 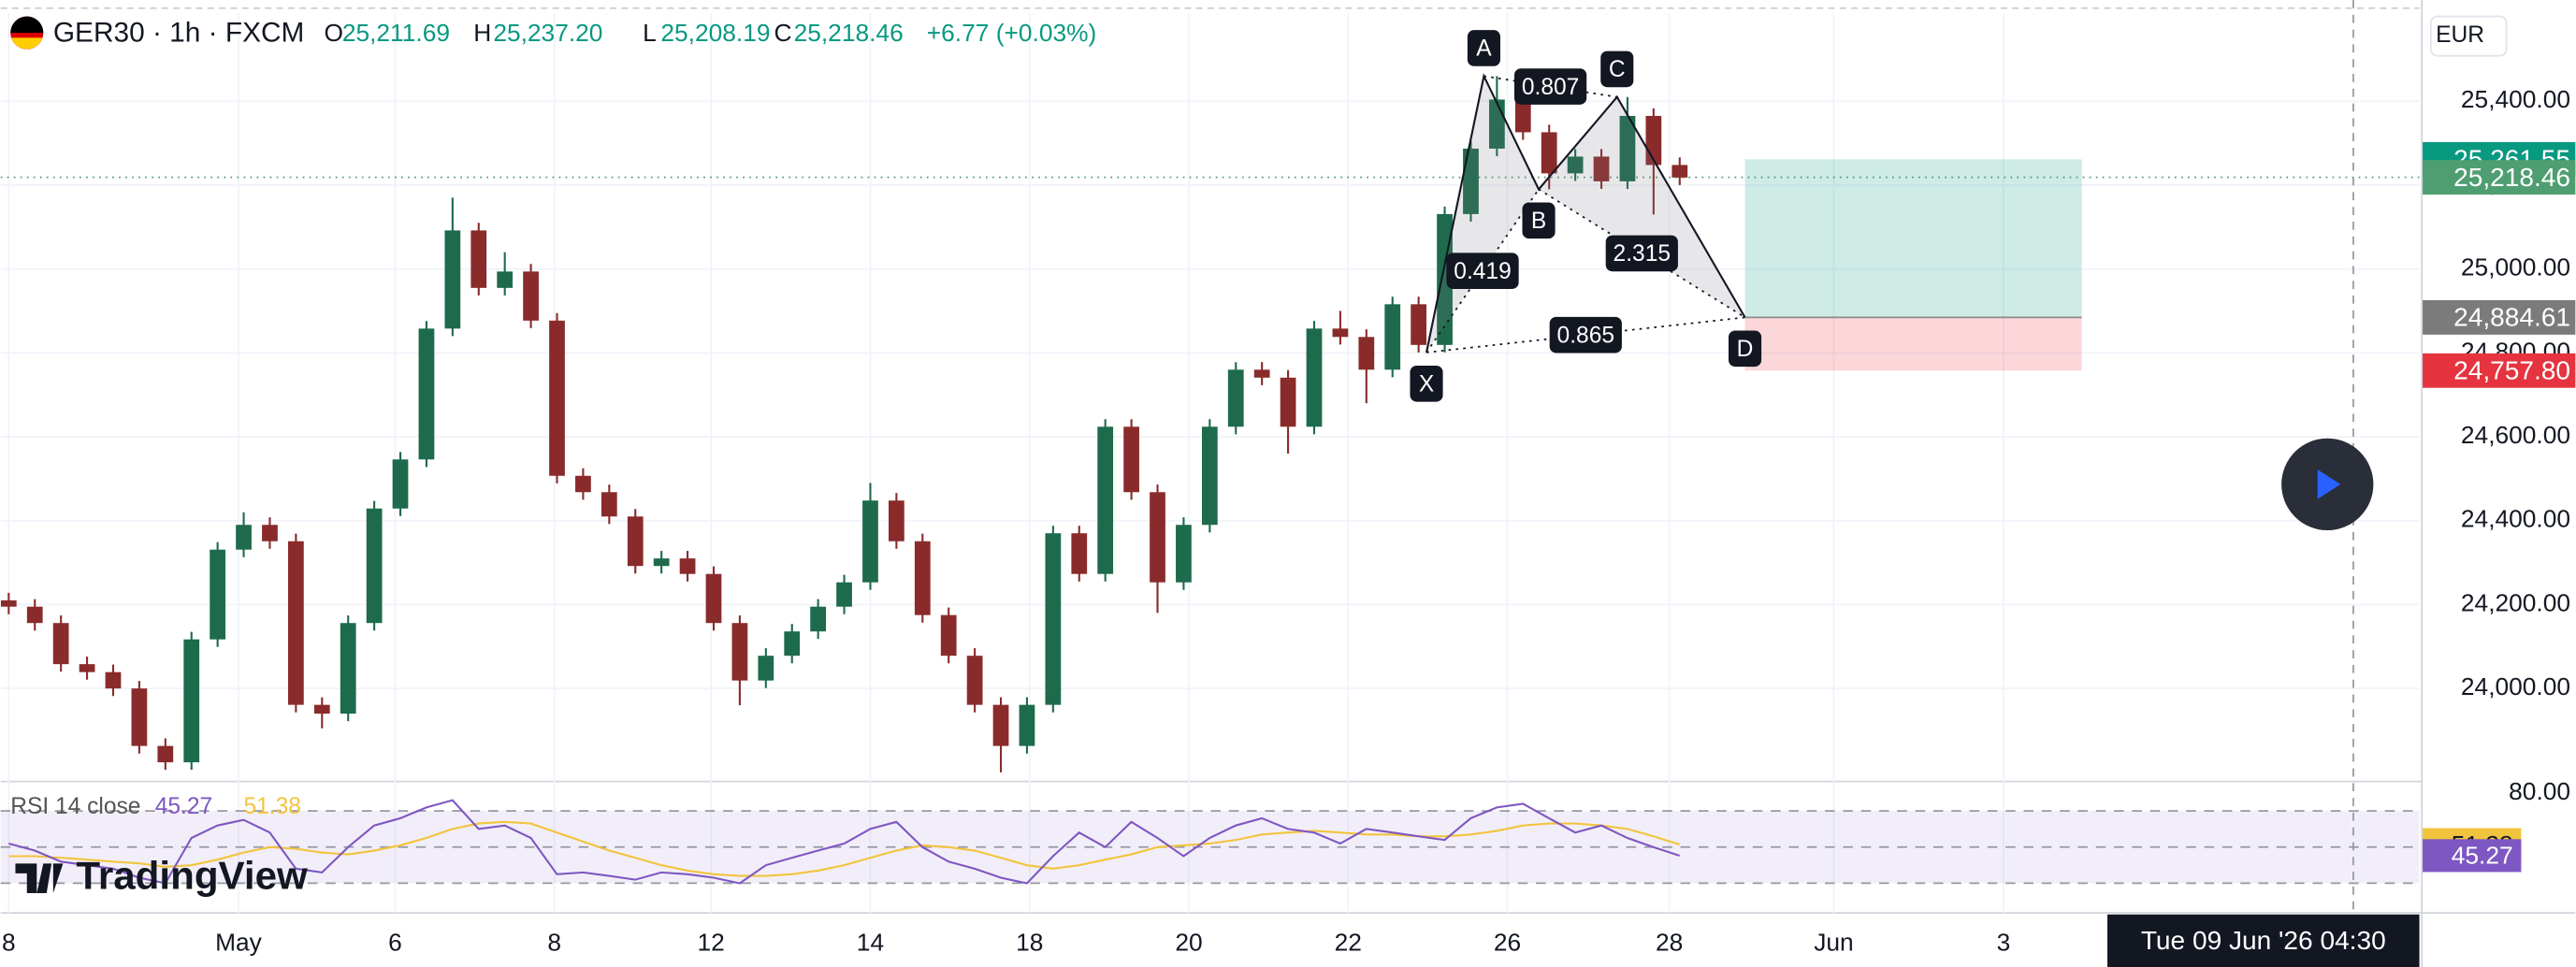 I want to click on y-tick-label: 24,600.00, so click(x=2515, y=435).